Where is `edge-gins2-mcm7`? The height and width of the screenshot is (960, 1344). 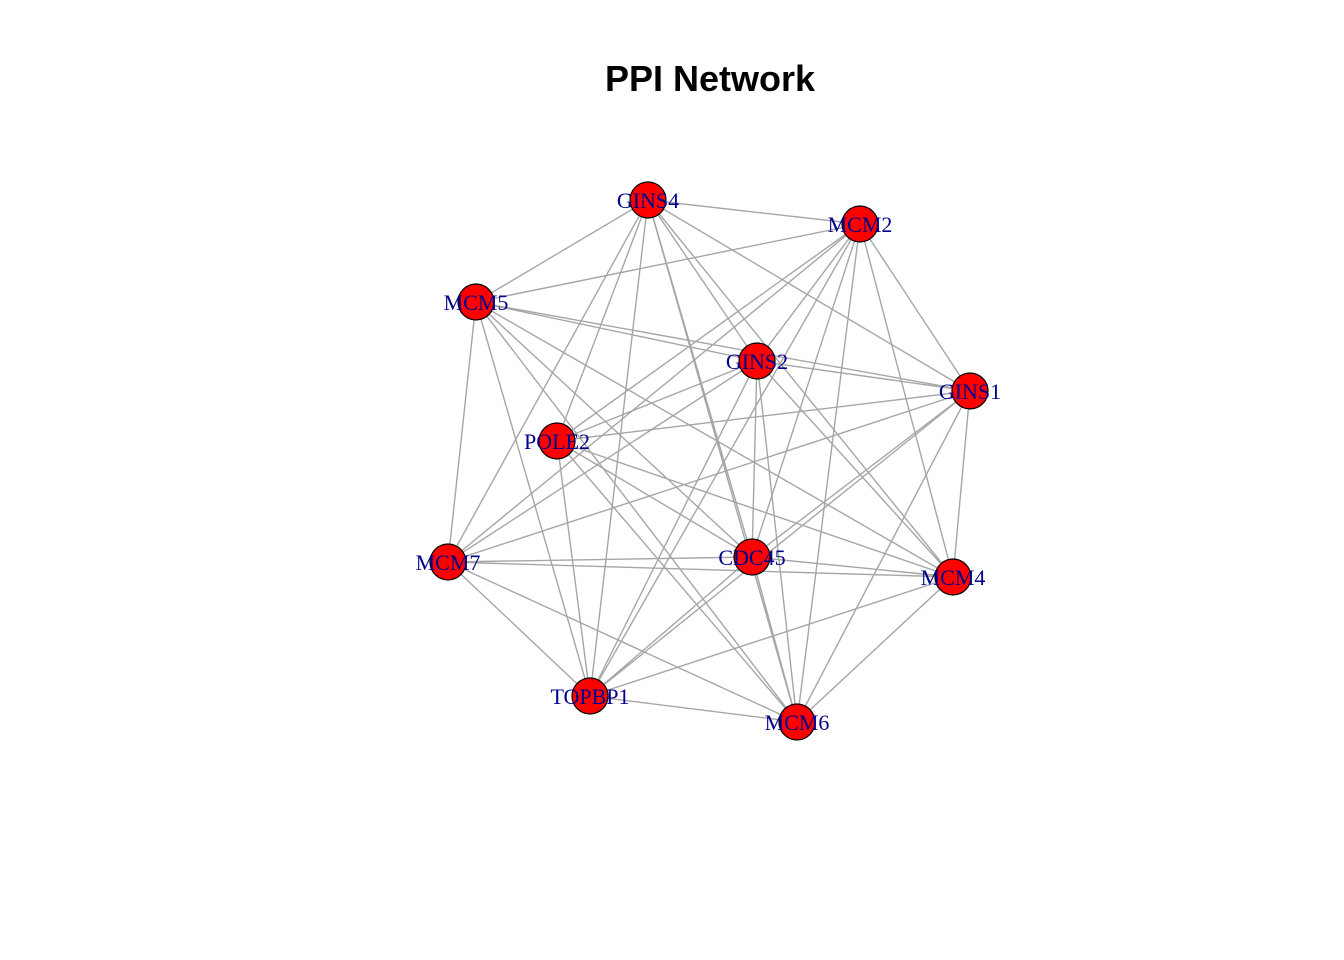
edge-gins2-mcm7 is located at coordinates (602, 461).